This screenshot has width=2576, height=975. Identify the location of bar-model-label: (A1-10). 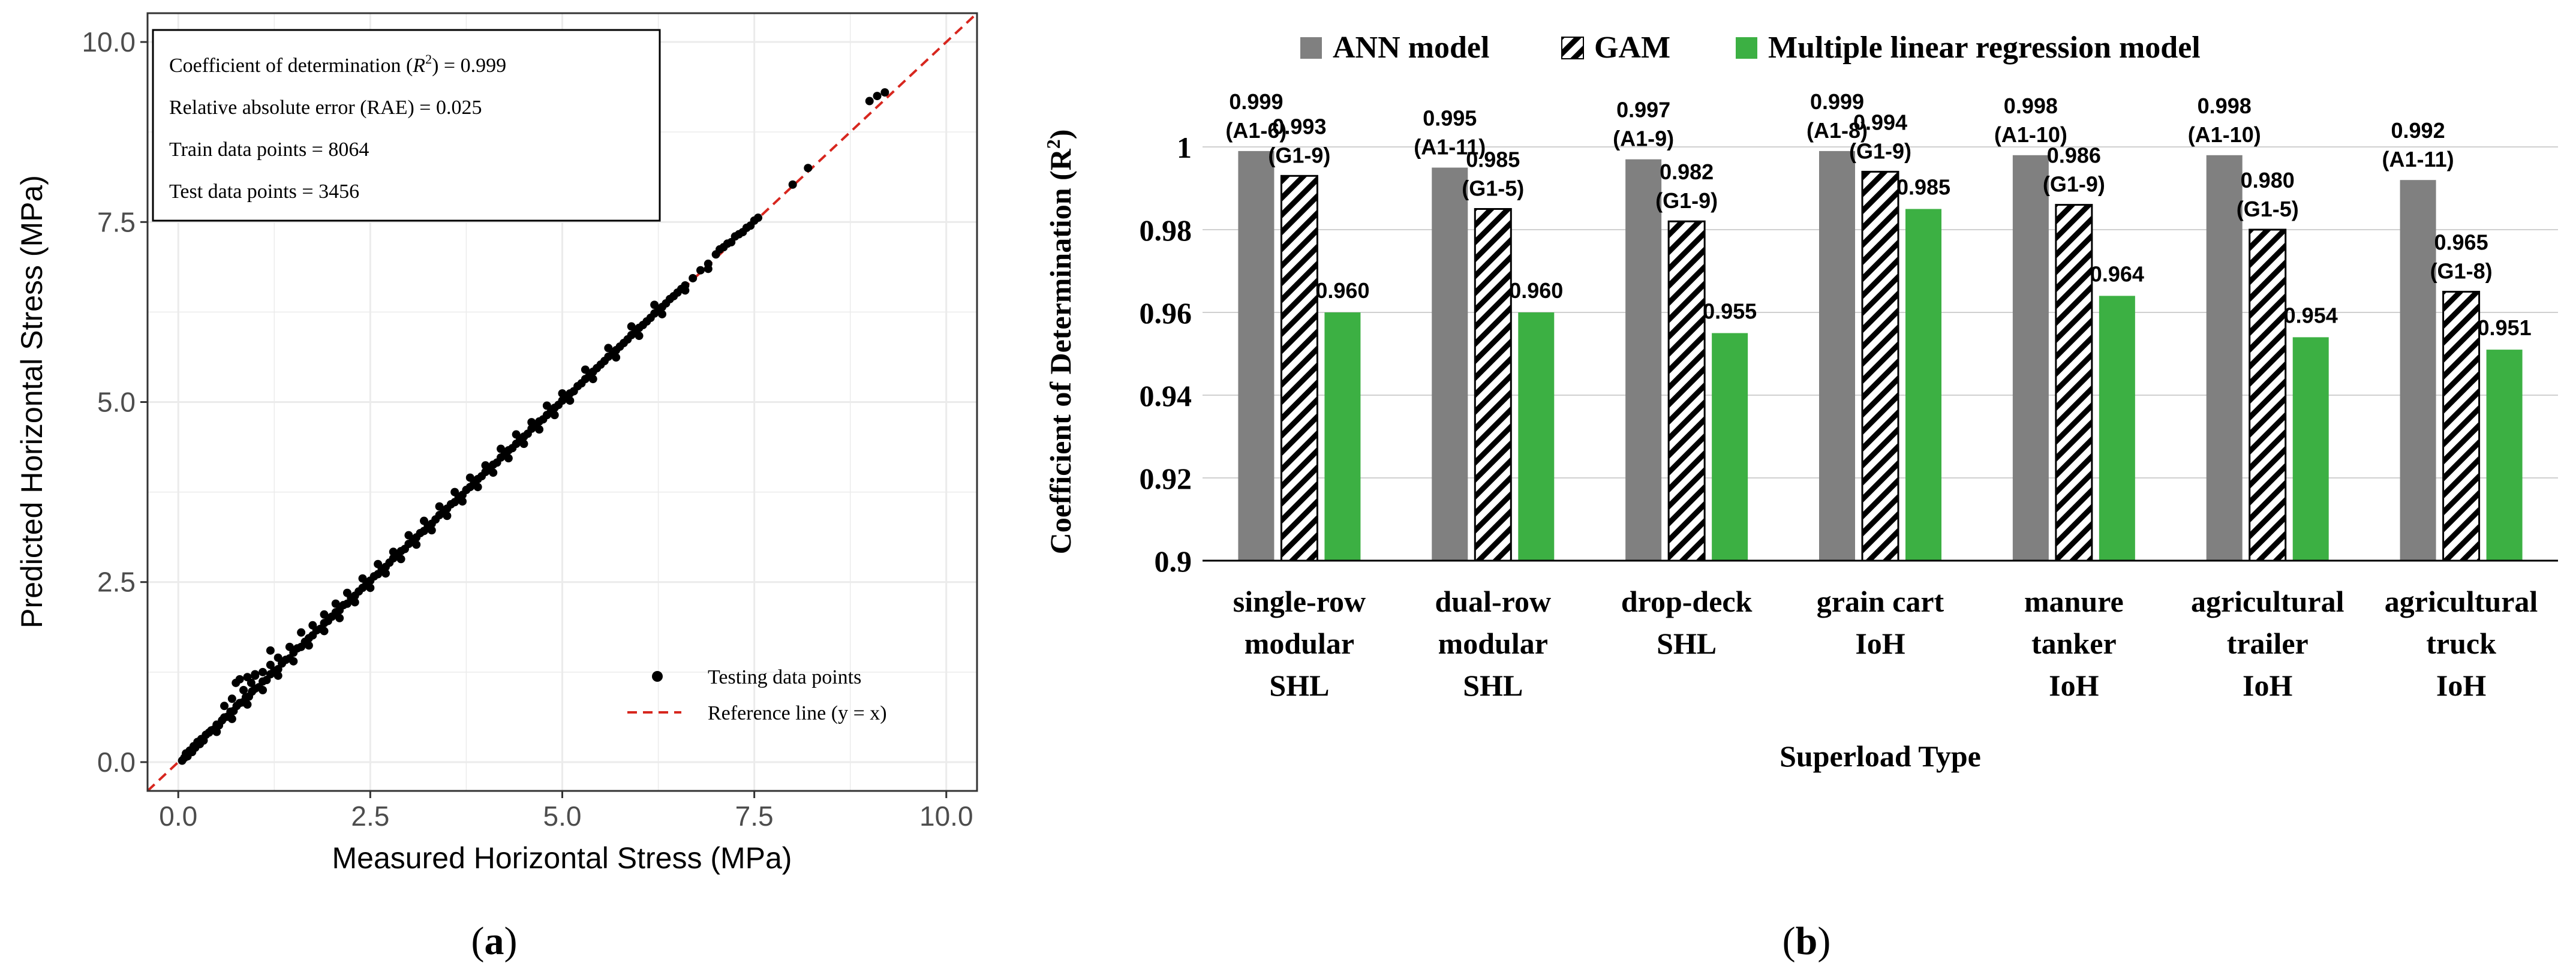
(2031, 134).